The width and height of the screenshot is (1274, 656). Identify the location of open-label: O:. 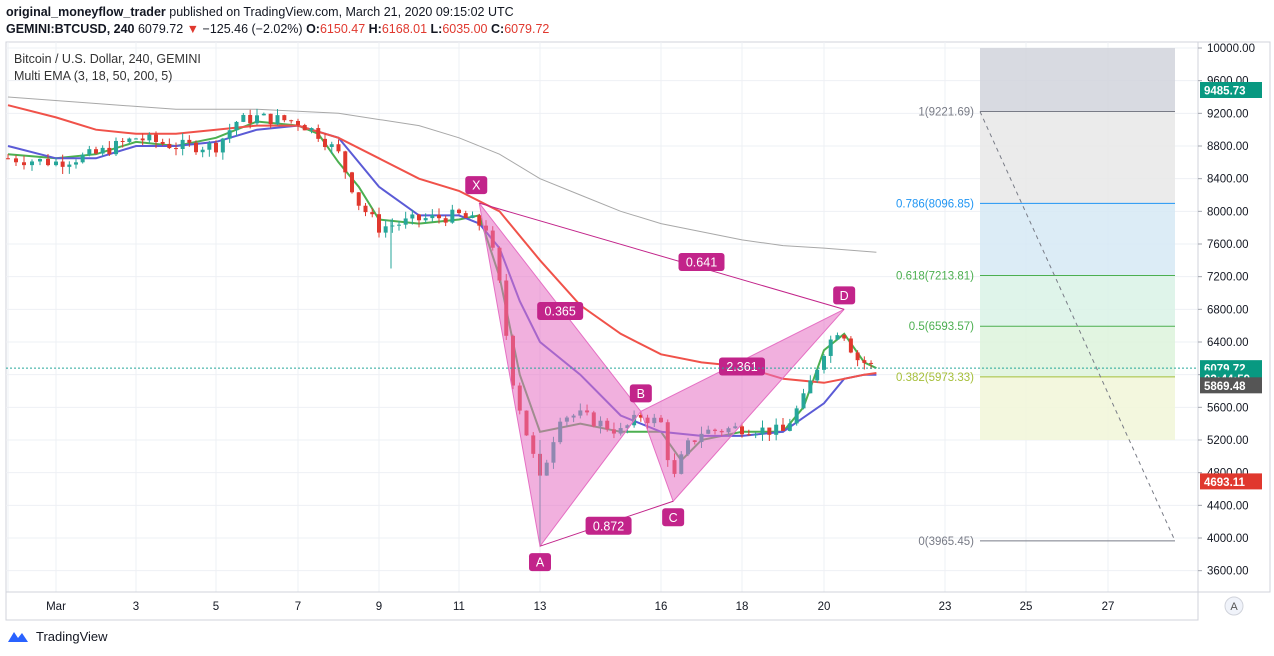
(313, 29).